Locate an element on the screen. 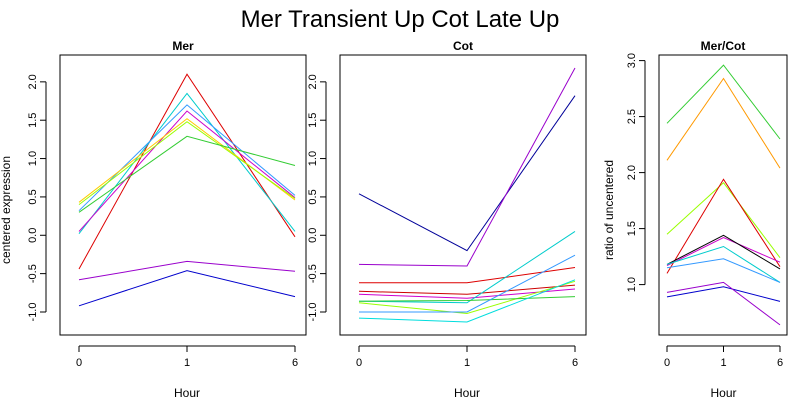 The image size is (800, 400). panel-title: Mer is located at coordinates (183, 46).